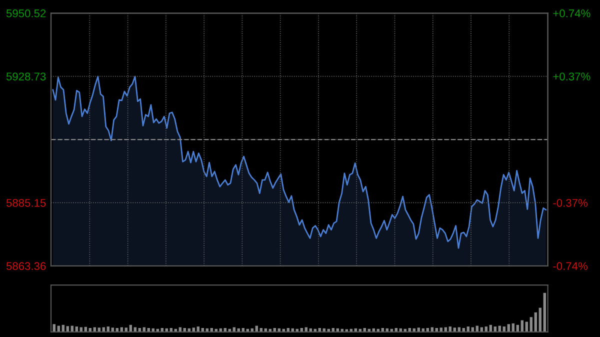 The image size is (600, 337). Describe the element at coordinates (26, 202) in the screenshot. I see `y-tick-label: 5885.15` at that location.